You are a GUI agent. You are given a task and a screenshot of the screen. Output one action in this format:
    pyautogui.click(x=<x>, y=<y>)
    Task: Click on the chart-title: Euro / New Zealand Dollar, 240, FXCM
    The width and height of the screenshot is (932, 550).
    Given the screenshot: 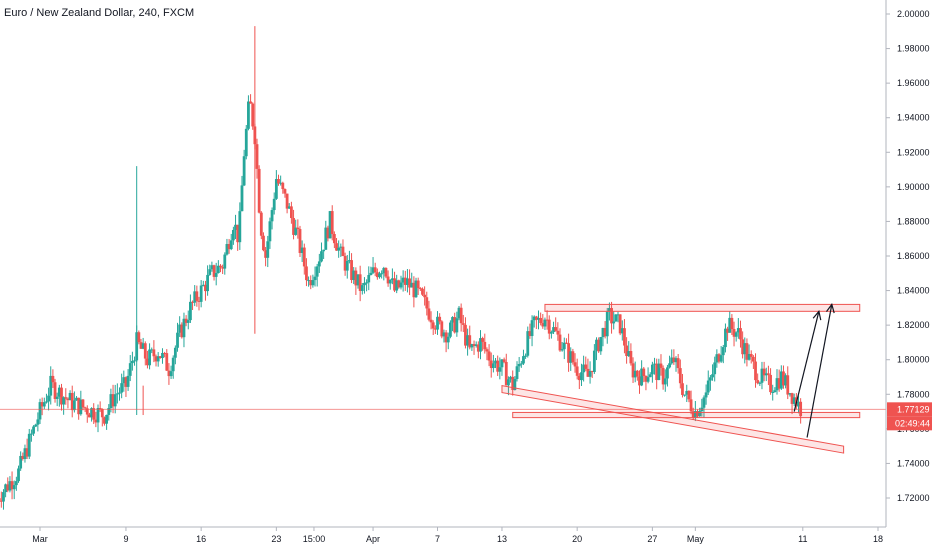 What is the action you would take?
    pyautogui.click(x=99, y=13)
    